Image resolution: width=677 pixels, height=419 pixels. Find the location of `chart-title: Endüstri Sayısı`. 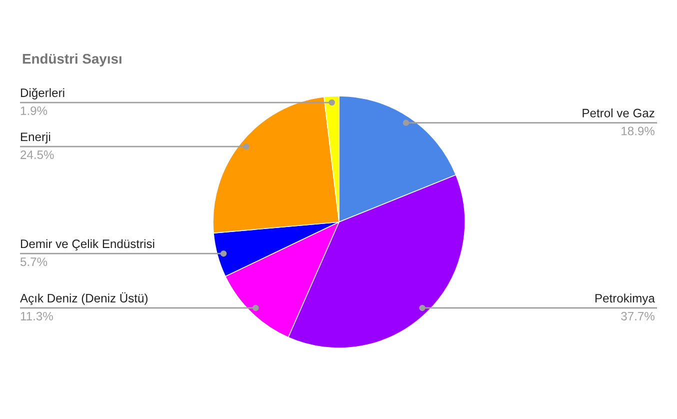

chart-title: Endüstri Sayısı is located at coordinates (72, 60).